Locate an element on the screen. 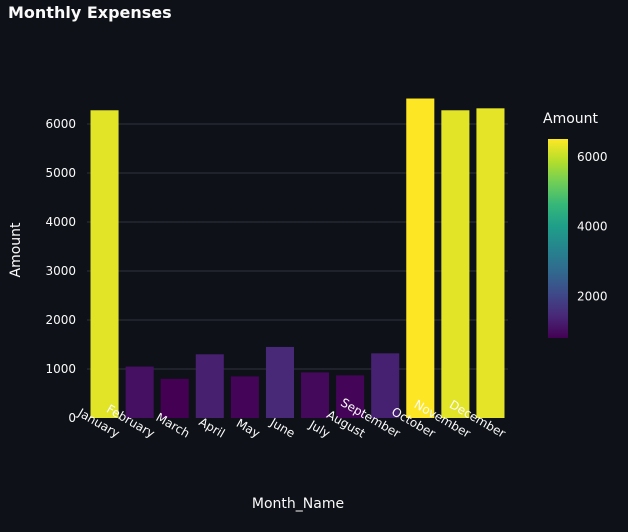  y-tick-label: 0 is located at coordinates (72, 418).